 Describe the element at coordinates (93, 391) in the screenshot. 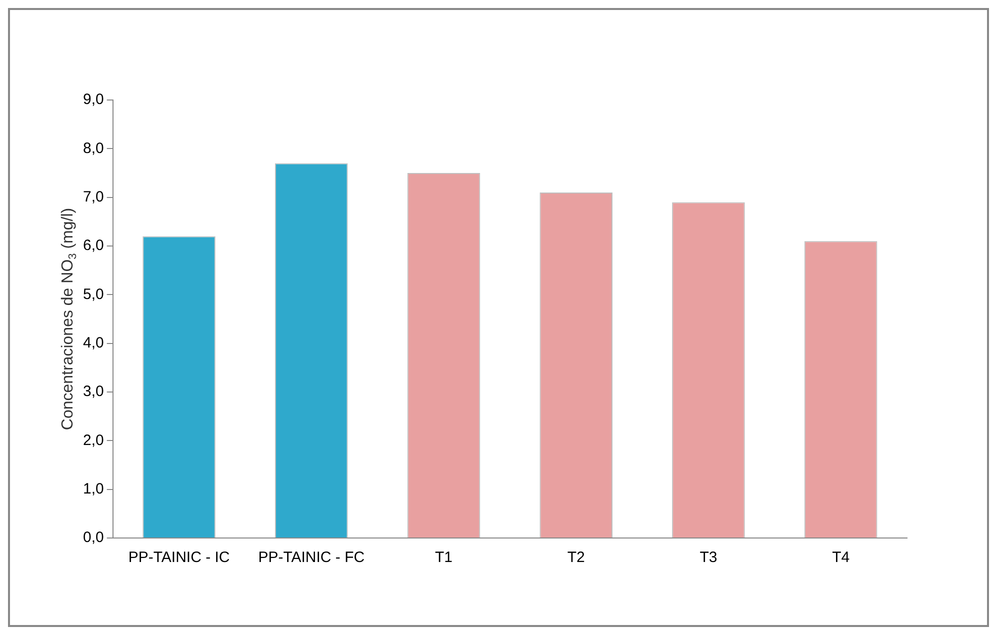

I see `y-tick-label: 3,0` at that location.